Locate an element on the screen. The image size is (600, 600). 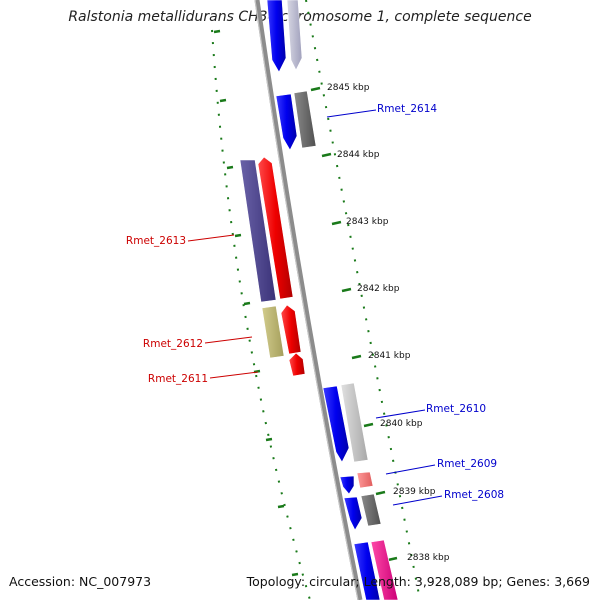
gene-label-rmet-2611: Rmet_2611 is located at coordinates (178, 379).